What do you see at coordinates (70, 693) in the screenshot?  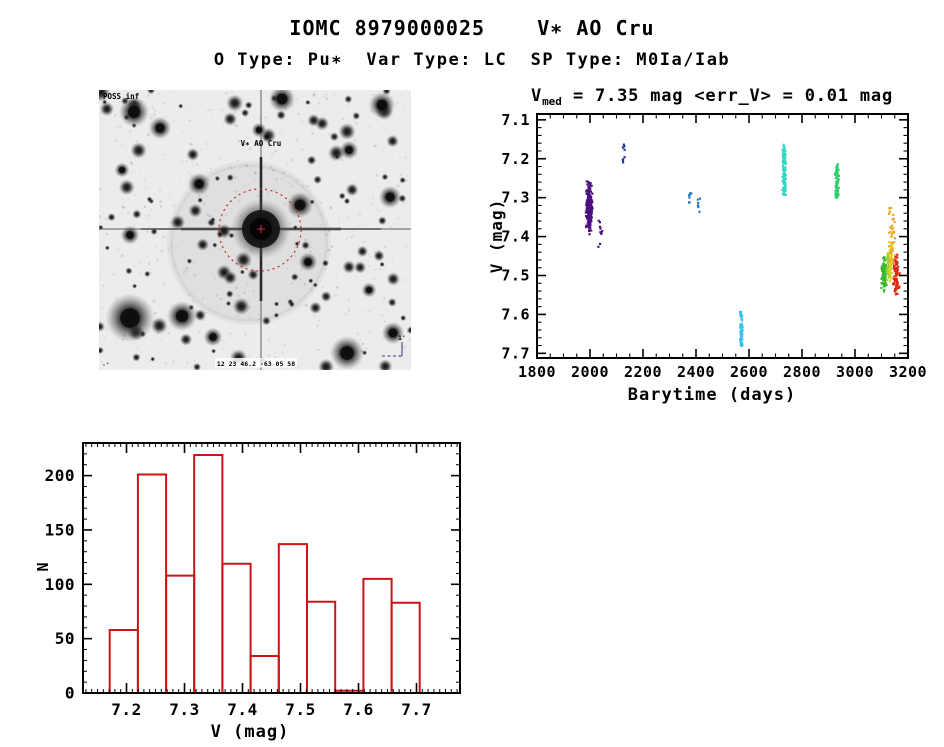 I see `hist-y-tick-label: 0` at bounding box center [70, 693].